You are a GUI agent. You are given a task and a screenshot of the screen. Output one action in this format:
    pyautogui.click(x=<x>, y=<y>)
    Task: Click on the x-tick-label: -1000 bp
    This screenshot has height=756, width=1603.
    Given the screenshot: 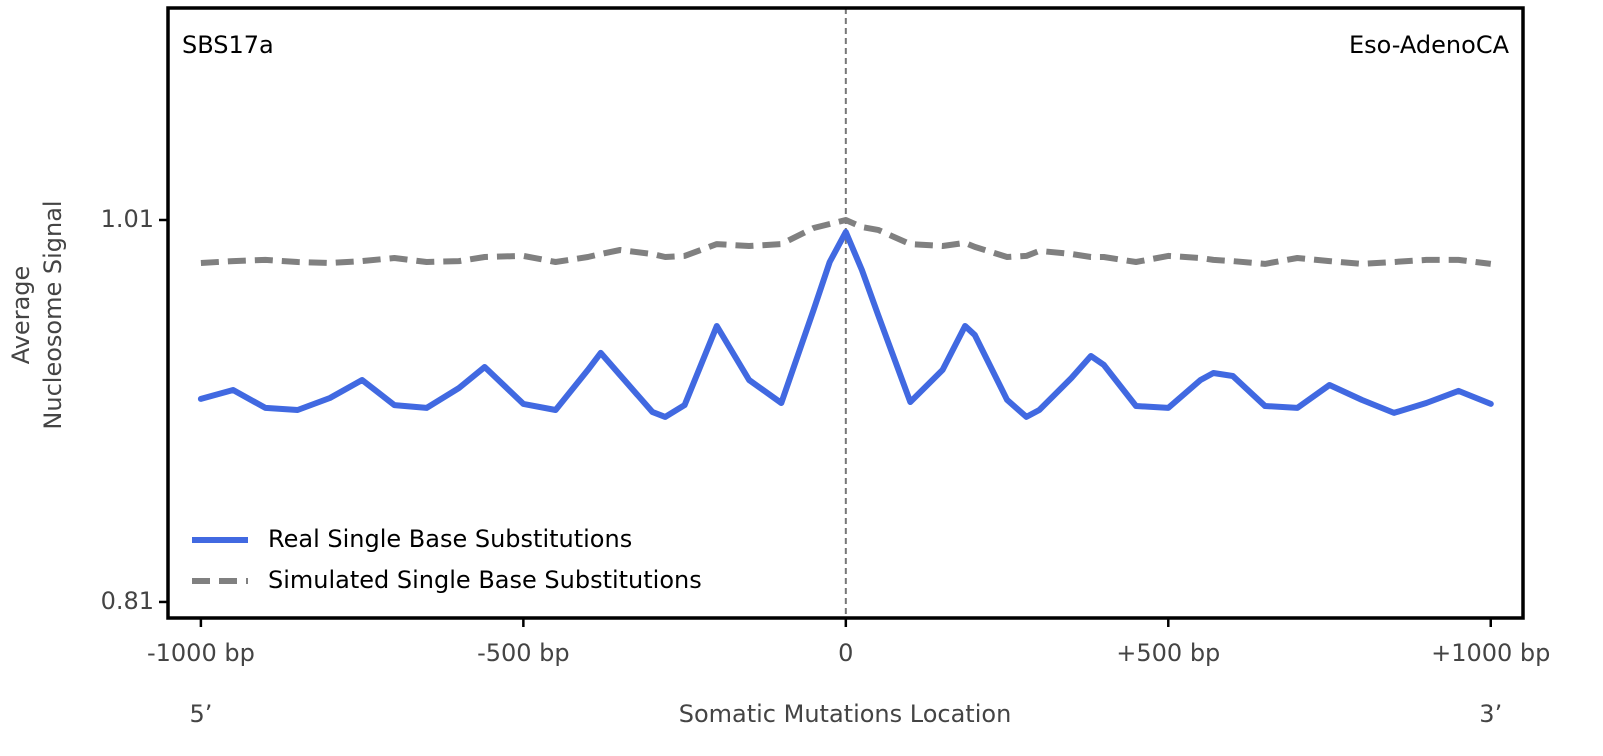 What is the action you would take?
    pyautogui.click(x=201, y=653)
    